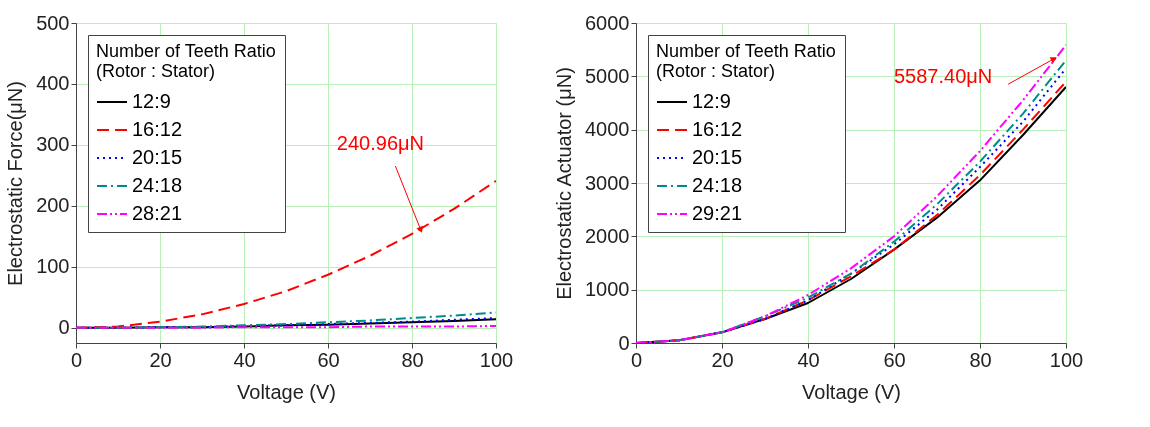  I want to click on y-tick-label: 100, so click(53, 266).